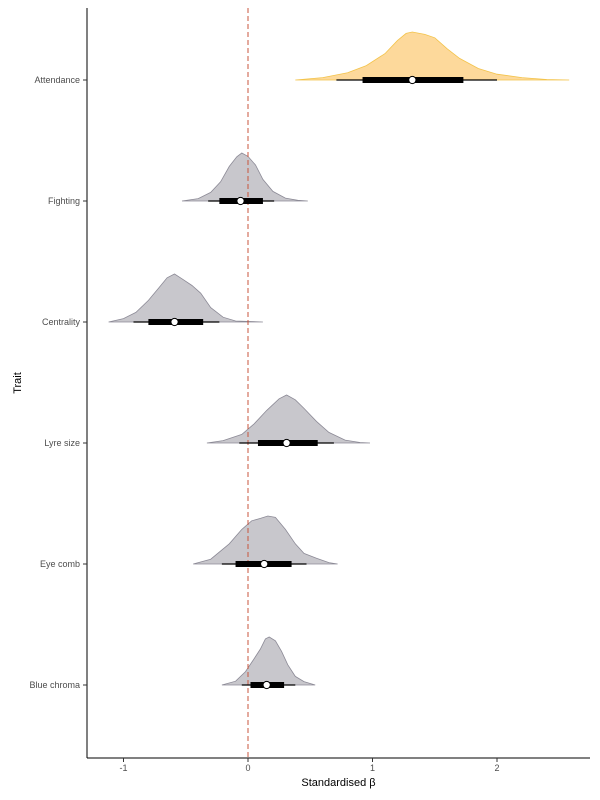 This screenshot has height=800, width=600. I want to click on median-point-blue-chroma, so click(266, 685).